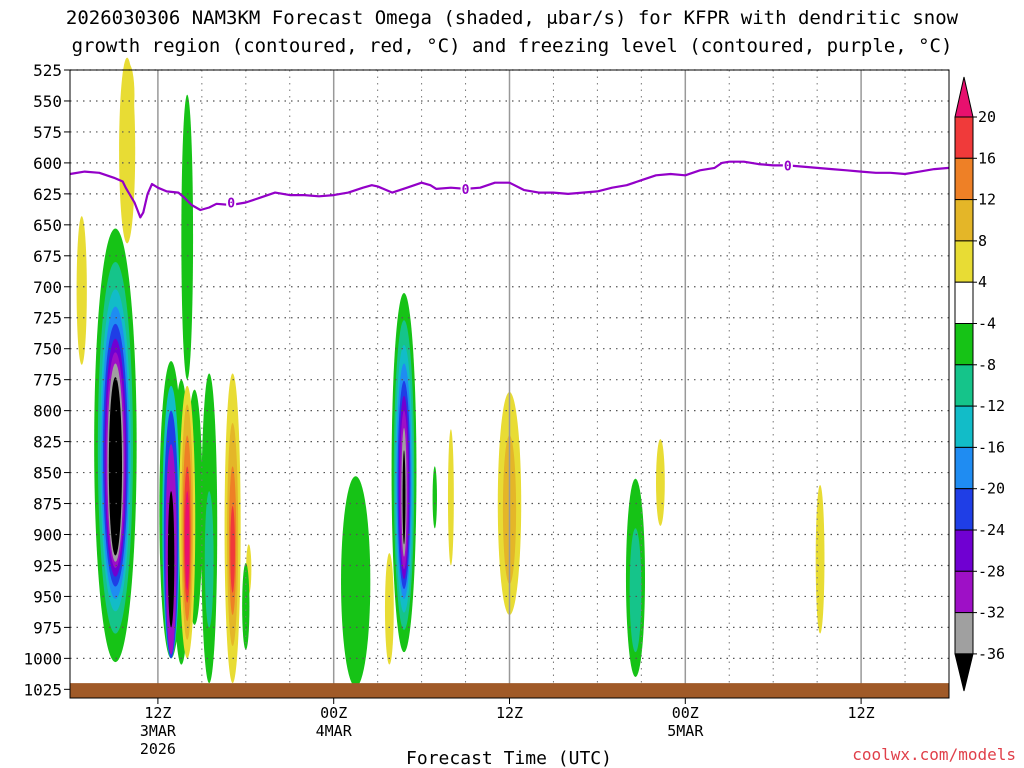 The image size is (1024, 768). Describe the element at coordinates (982, 241) in the screenshot. I see `colorbar-label: 8` at that location.